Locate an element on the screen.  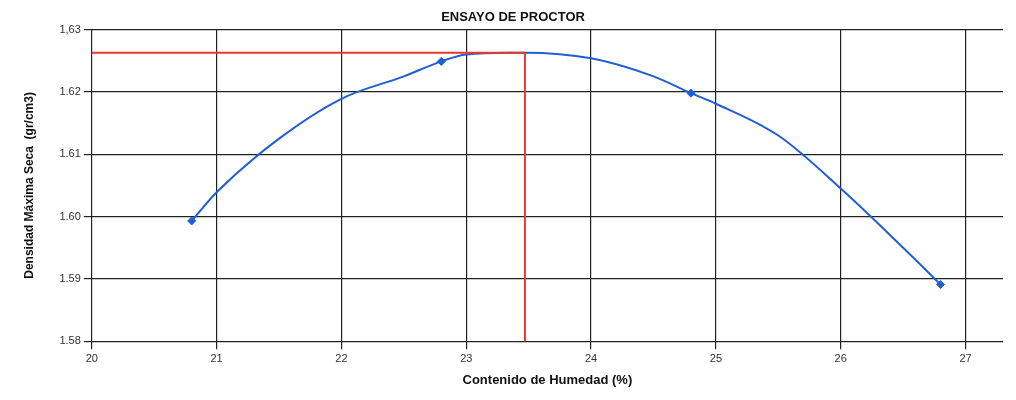
y-tick-label: 1.60 is located at coordinates (70, 215).